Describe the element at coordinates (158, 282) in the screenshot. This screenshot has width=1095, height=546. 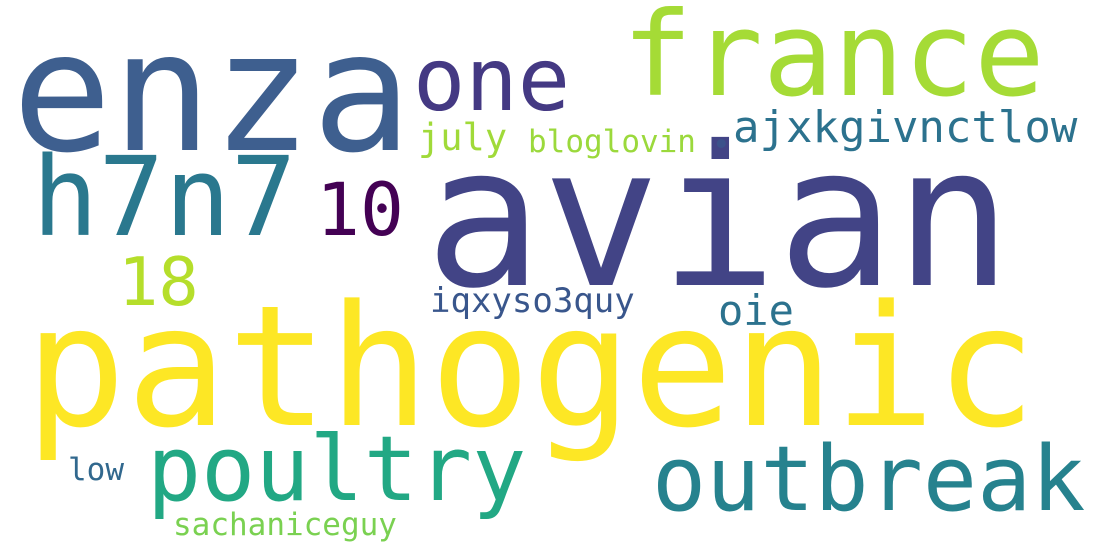
I see `word: 18` at that location.